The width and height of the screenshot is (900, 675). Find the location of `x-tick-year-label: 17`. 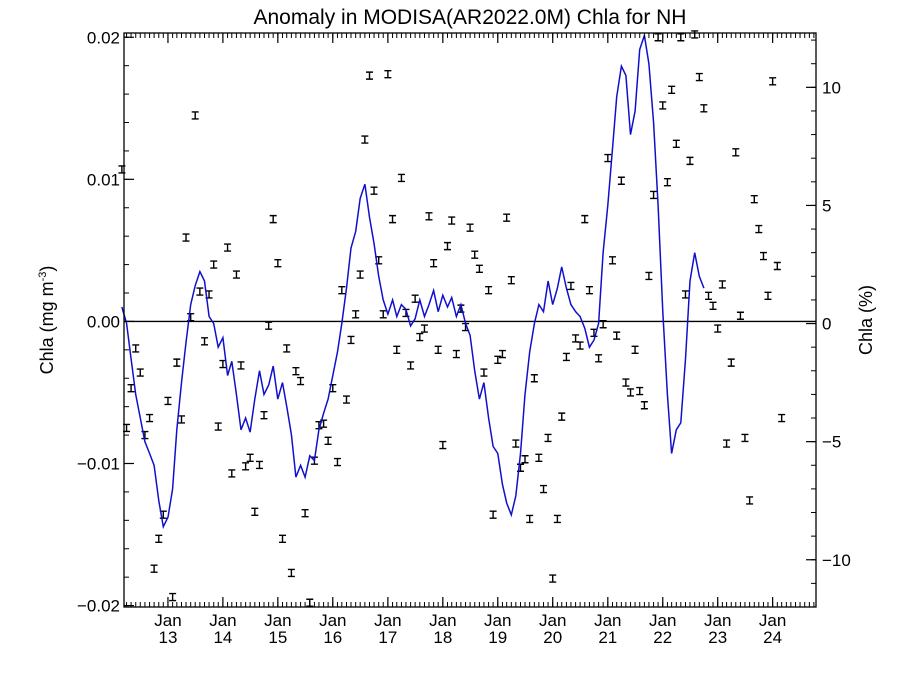

x-tick-year-label: 17 is located at coordinates (387, 637).